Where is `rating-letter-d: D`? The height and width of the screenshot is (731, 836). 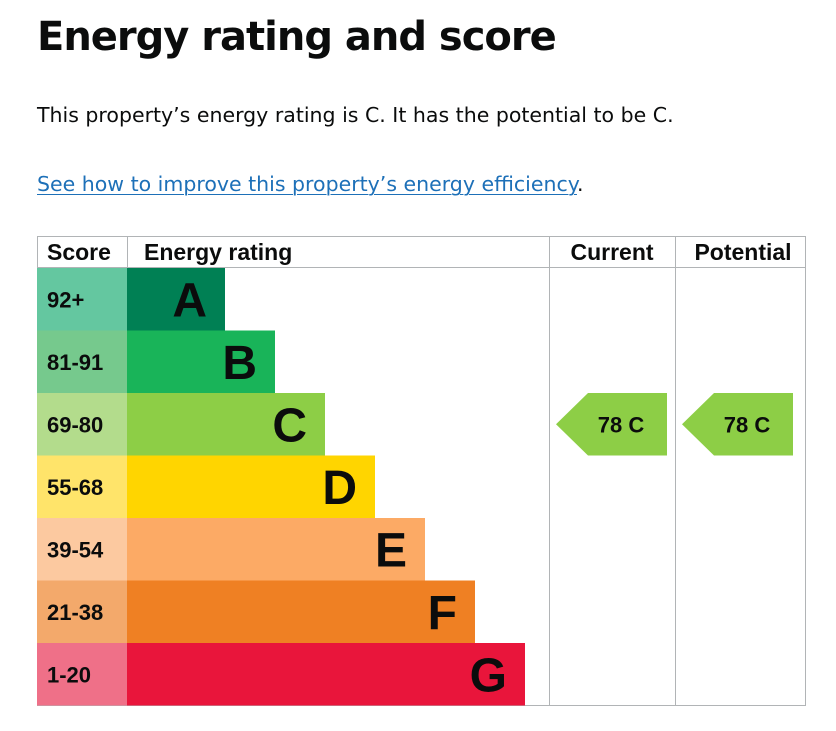
rating-letter-d: D is located at coordinates (339, 488).